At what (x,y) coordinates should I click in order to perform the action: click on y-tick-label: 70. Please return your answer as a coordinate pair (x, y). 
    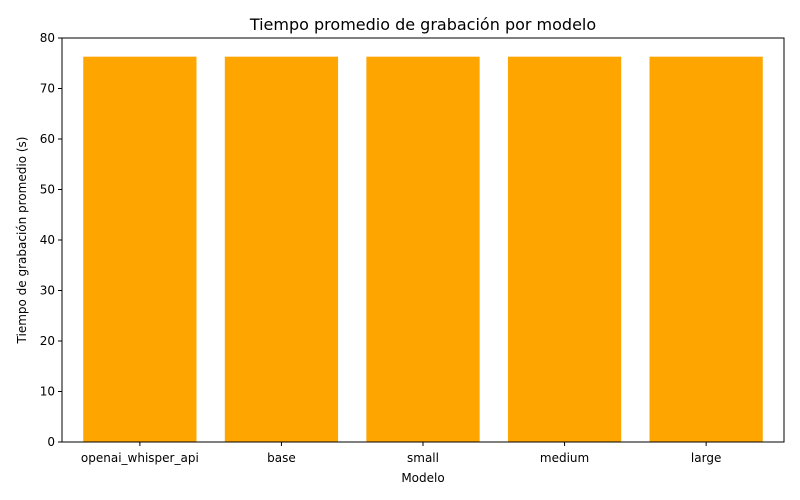
    Looking at the image, I should click on (47, 89).